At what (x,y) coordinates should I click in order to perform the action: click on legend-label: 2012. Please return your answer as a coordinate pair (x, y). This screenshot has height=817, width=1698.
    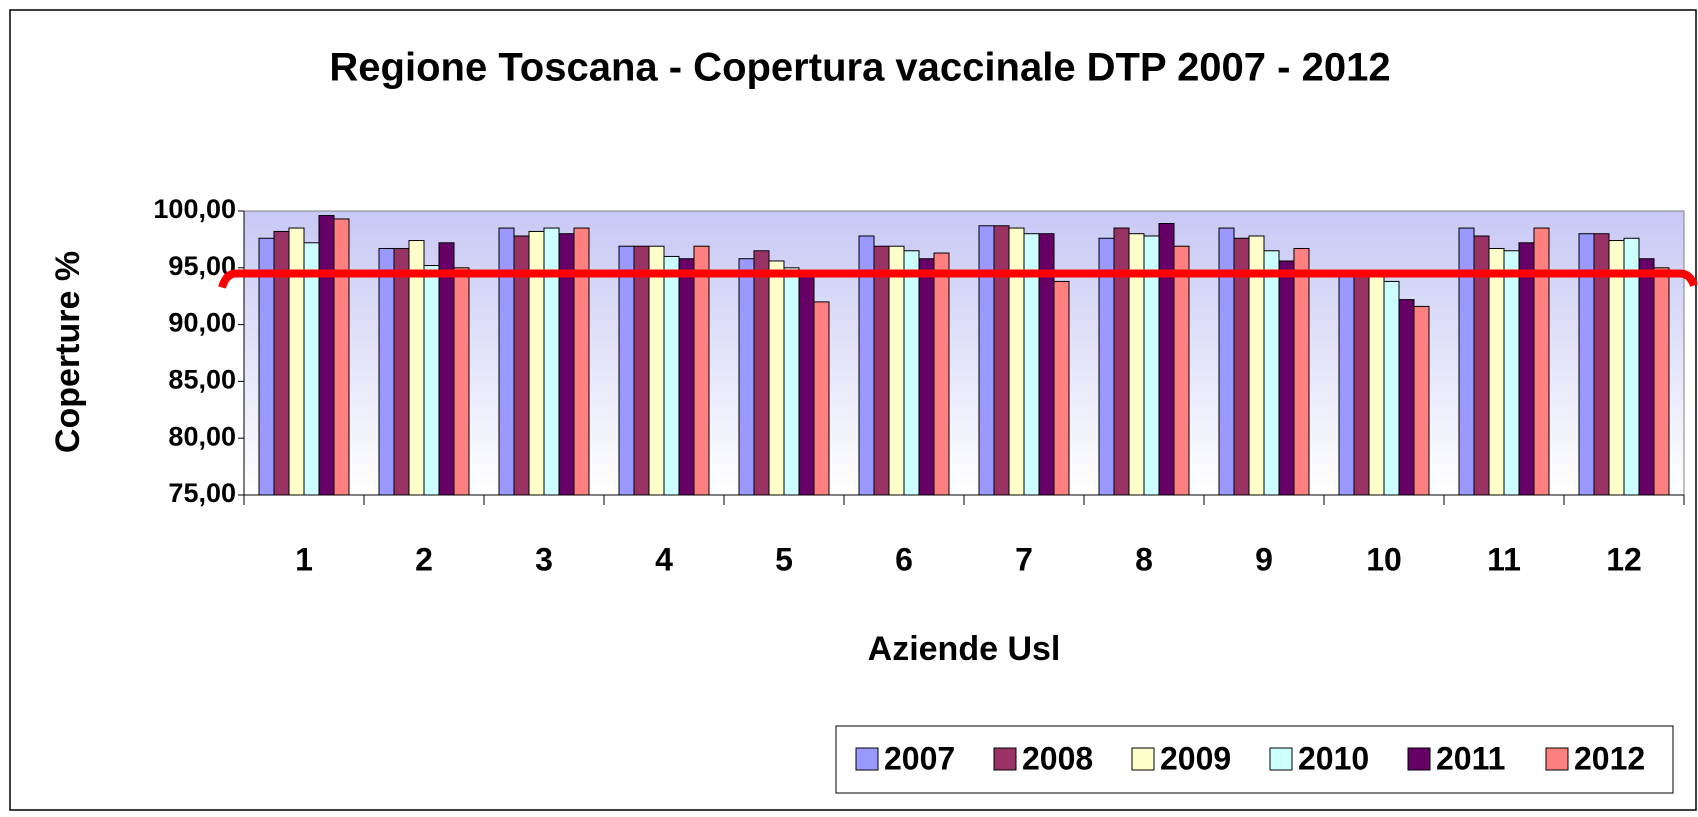
    Looking at the image, I should click on (1609, 758).